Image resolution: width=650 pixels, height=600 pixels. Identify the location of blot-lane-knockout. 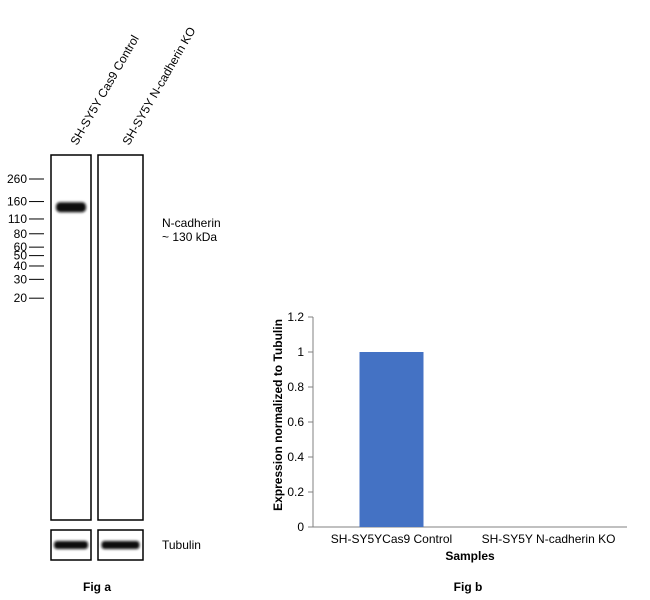
(120, 337).